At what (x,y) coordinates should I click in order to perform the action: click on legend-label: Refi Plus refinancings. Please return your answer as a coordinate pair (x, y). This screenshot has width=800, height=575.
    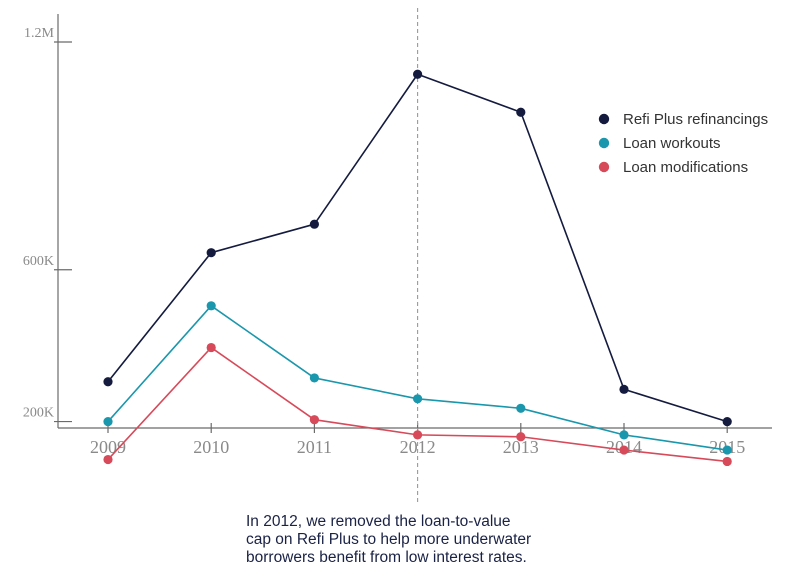
    Looking at the image, I should click on (695, 119).